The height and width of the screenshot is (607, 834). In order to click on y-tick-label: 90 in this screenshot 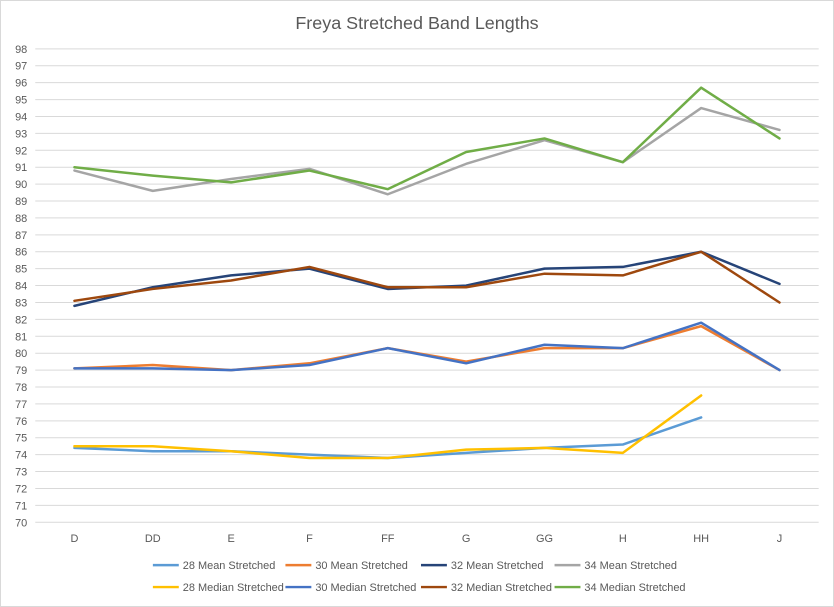, I will do `click(21, 185)`.